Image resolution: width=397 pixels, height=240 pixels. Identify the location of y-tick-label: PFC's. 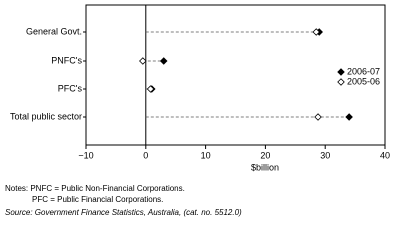
(70, 88).